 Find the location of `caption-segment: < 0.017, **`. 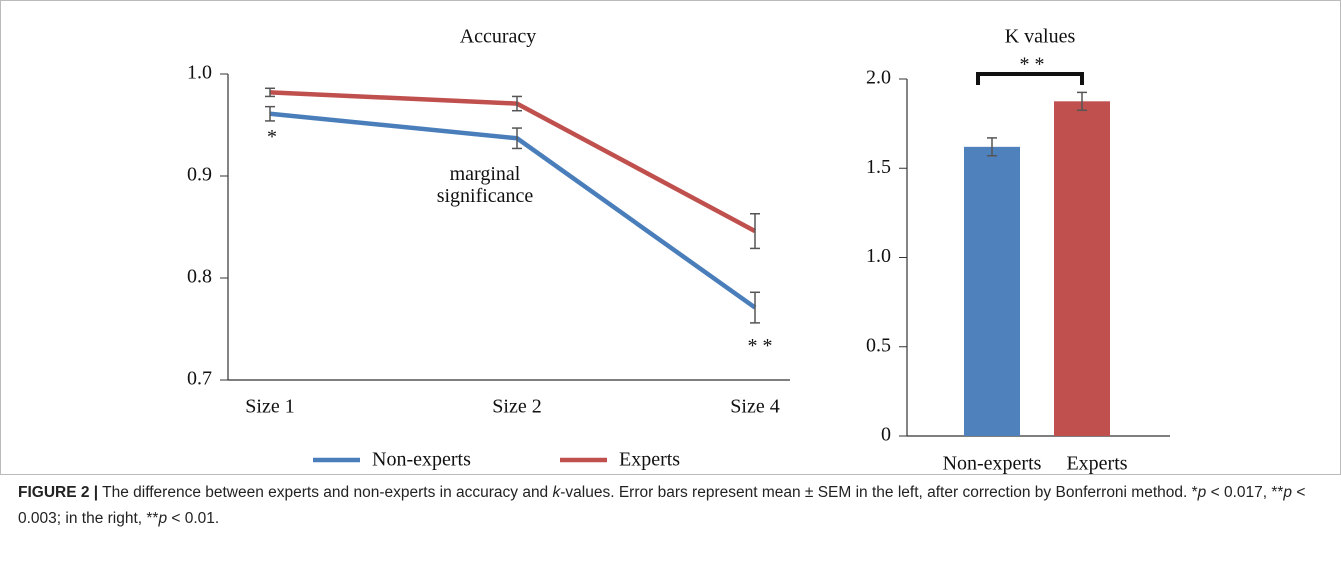

caption-segment: < 0.017, ** is located at coordinates (1245, 492).